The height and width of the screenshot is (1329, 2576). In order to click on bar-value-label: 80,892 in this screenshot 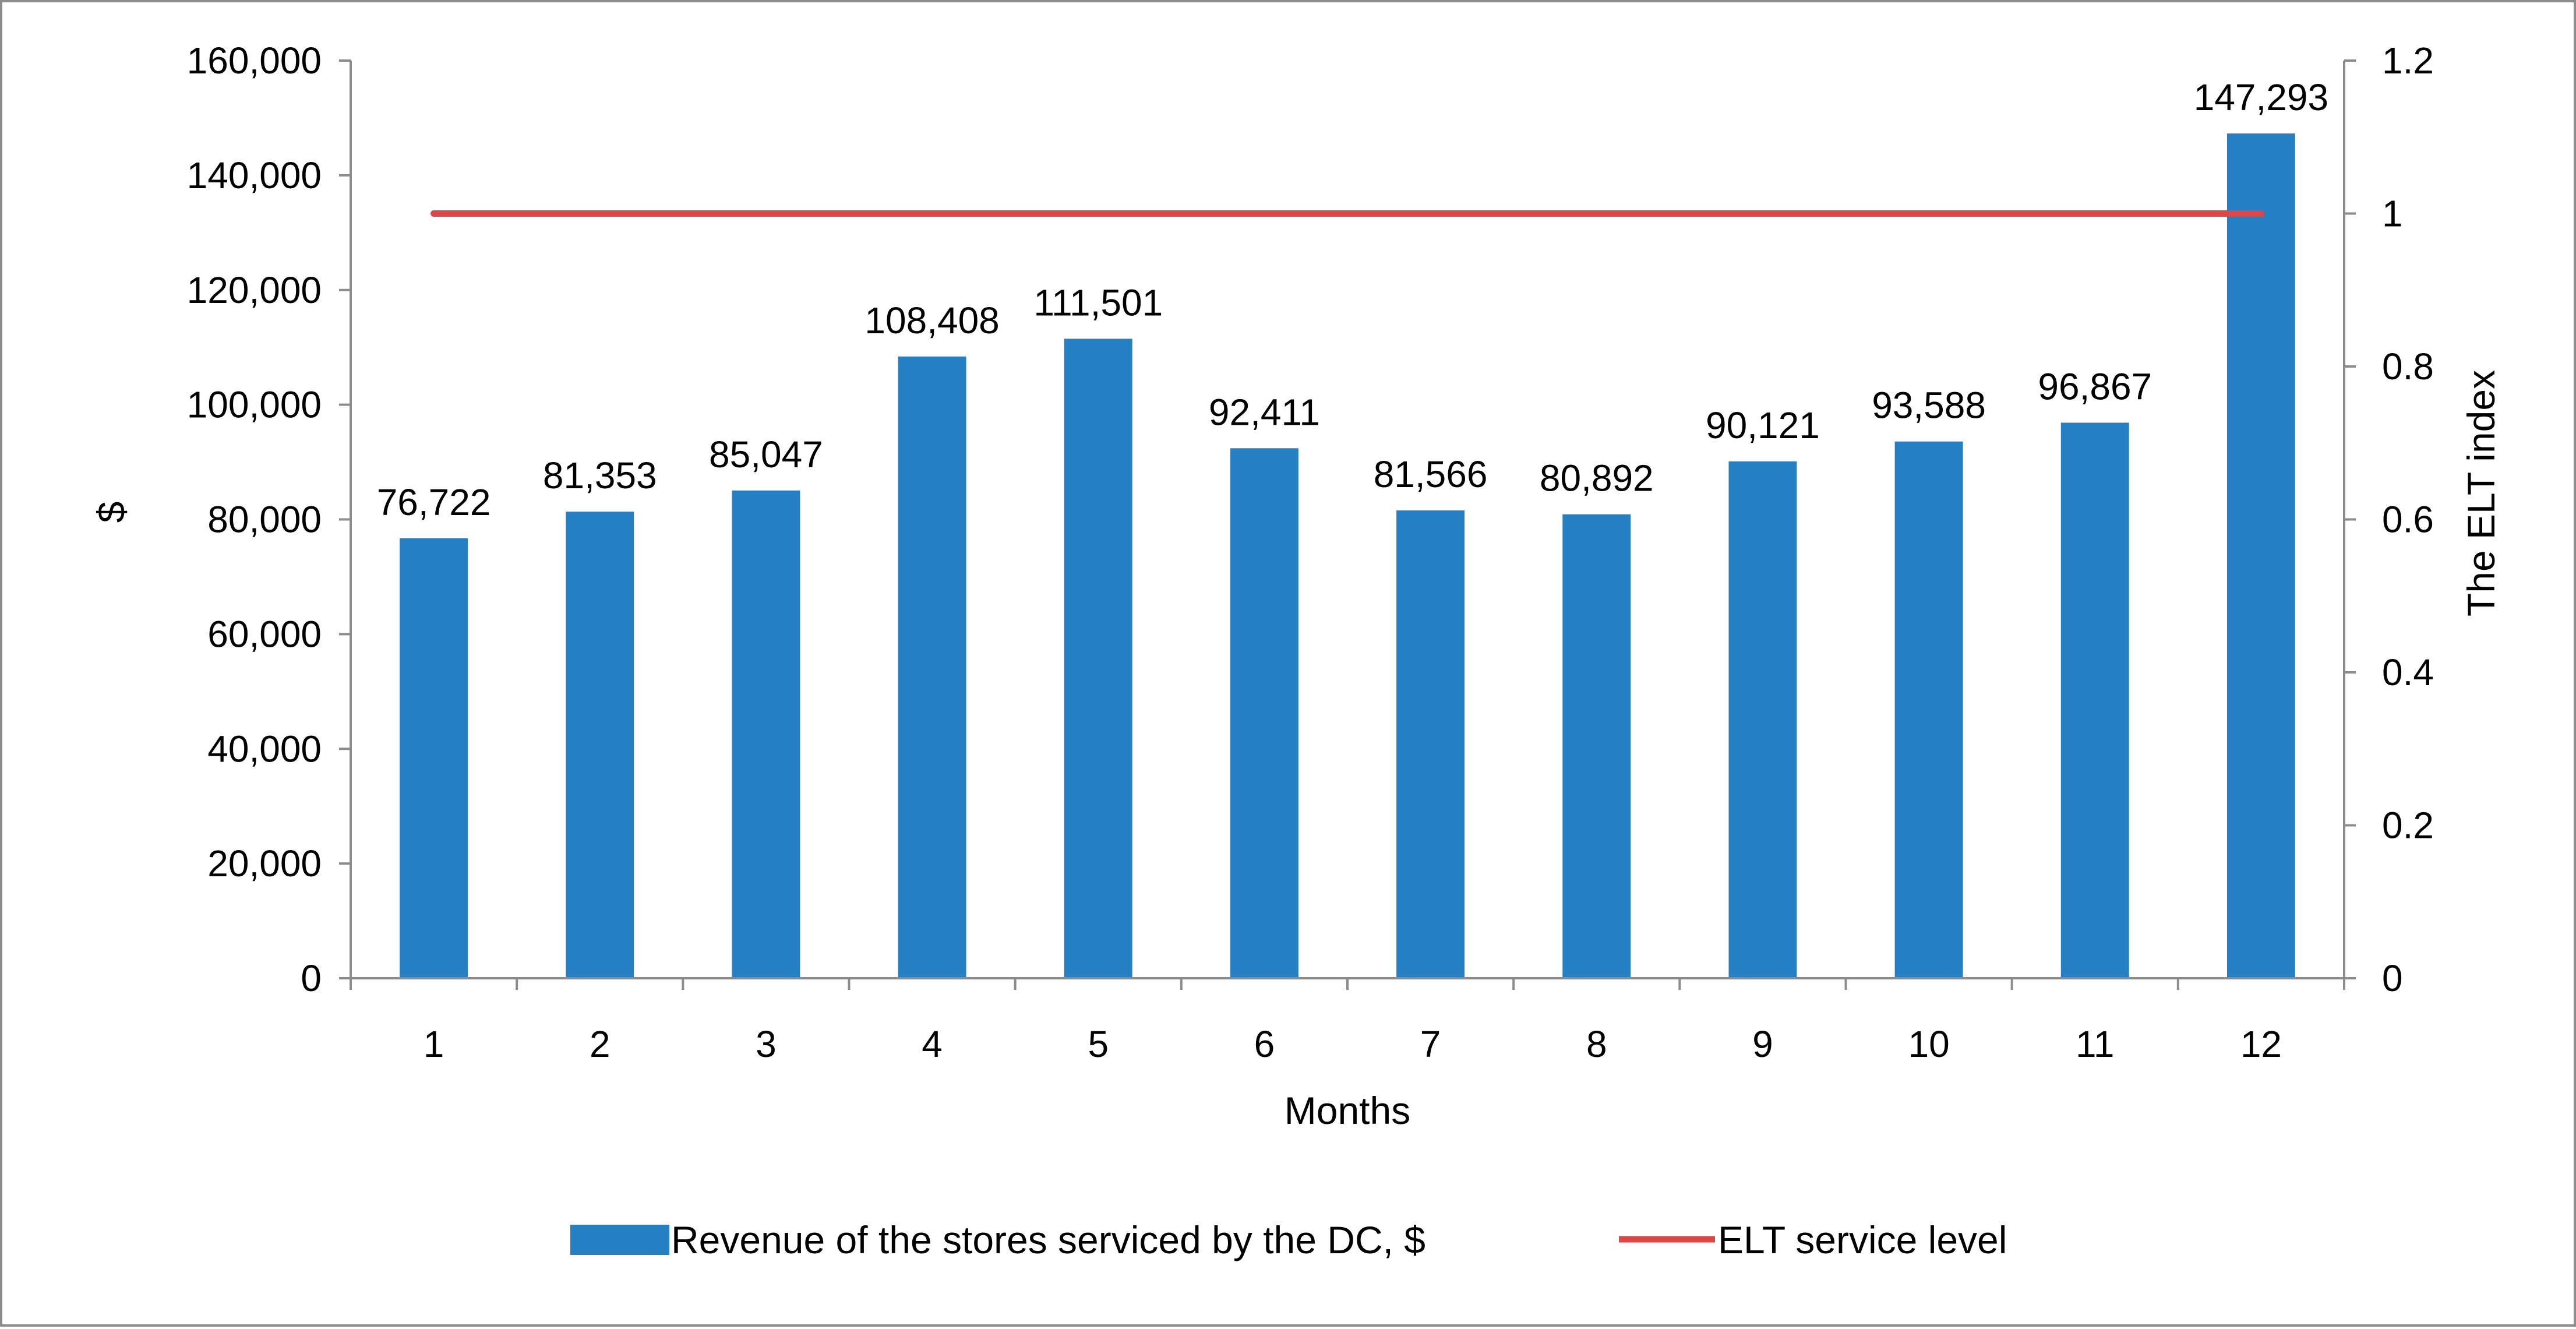, I will do `click(1597, 478)`.